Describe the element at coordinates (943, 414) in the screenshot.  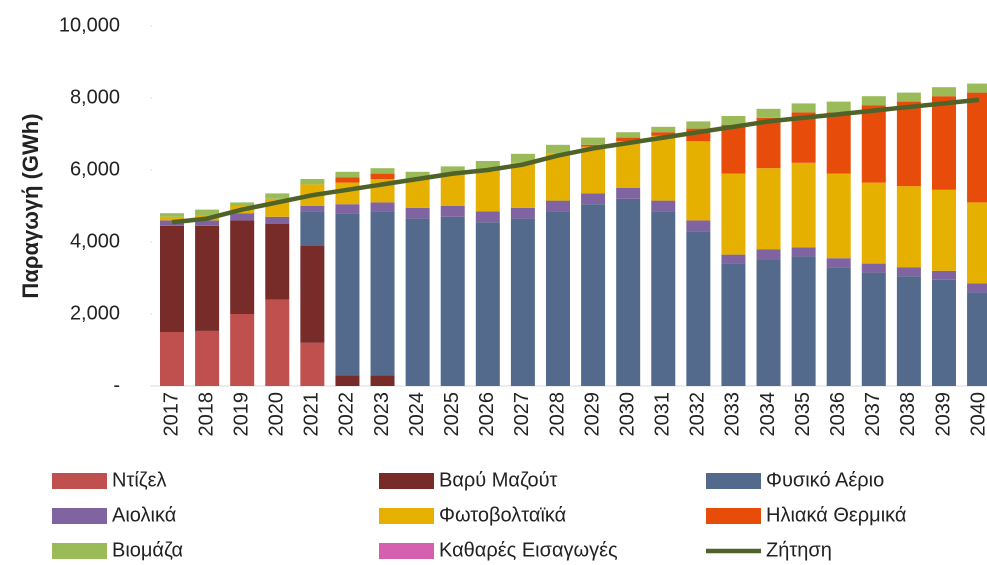
I see `x-tick-label: 2039` at that location.